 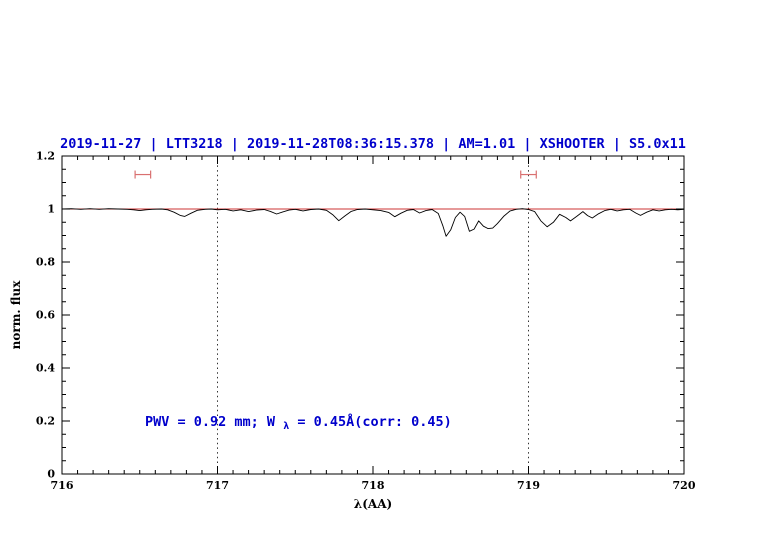 What do you see at coordinates (45, 368) in the screenshot?
I see `y-tick-label: 0.4` at bounding box center [45, 368].